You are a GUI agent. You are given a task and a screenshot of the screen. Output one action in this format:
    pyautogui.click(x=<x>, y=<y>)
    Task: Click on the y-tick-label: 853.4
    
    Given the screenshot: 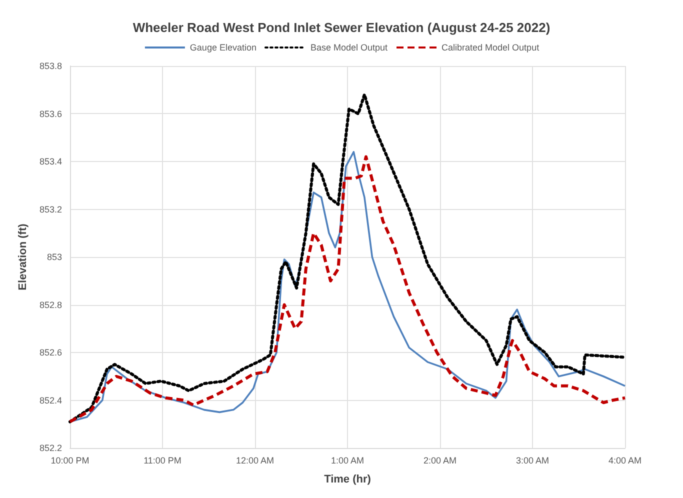 What is the action you would take?
    pyautogui.click(x=50, y=161)
    